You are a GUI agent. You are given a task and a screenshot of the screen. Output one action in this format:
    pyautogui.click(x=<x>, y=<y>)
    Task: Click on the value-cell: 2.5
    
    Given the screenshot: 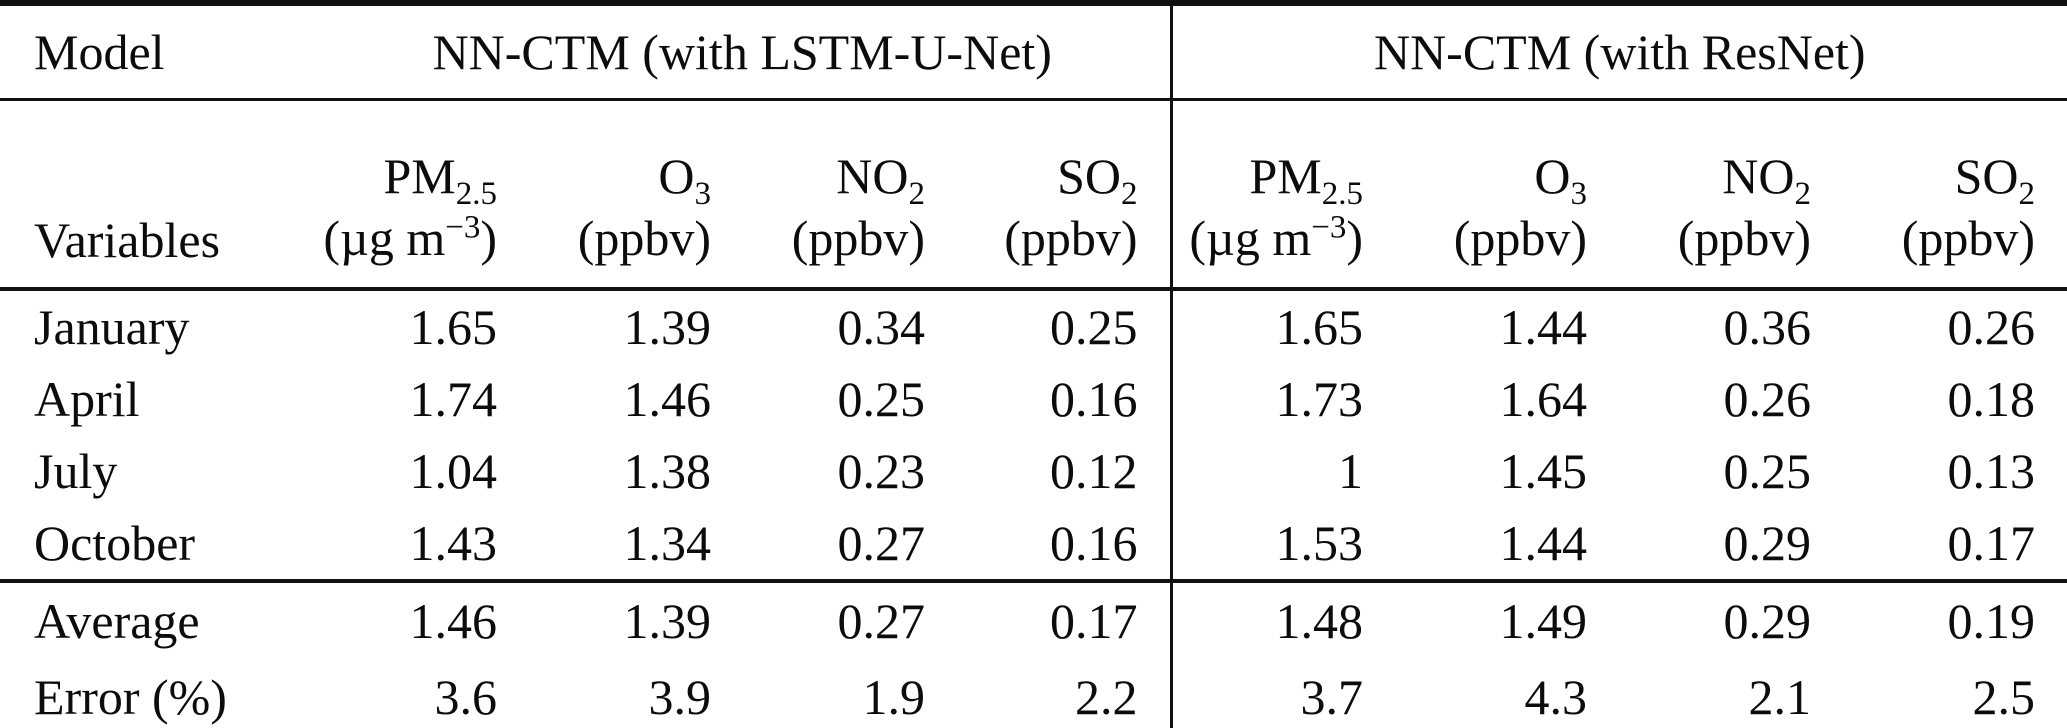 What is the action you would take?
    pyautogui.click(x=2004, y=697)
    